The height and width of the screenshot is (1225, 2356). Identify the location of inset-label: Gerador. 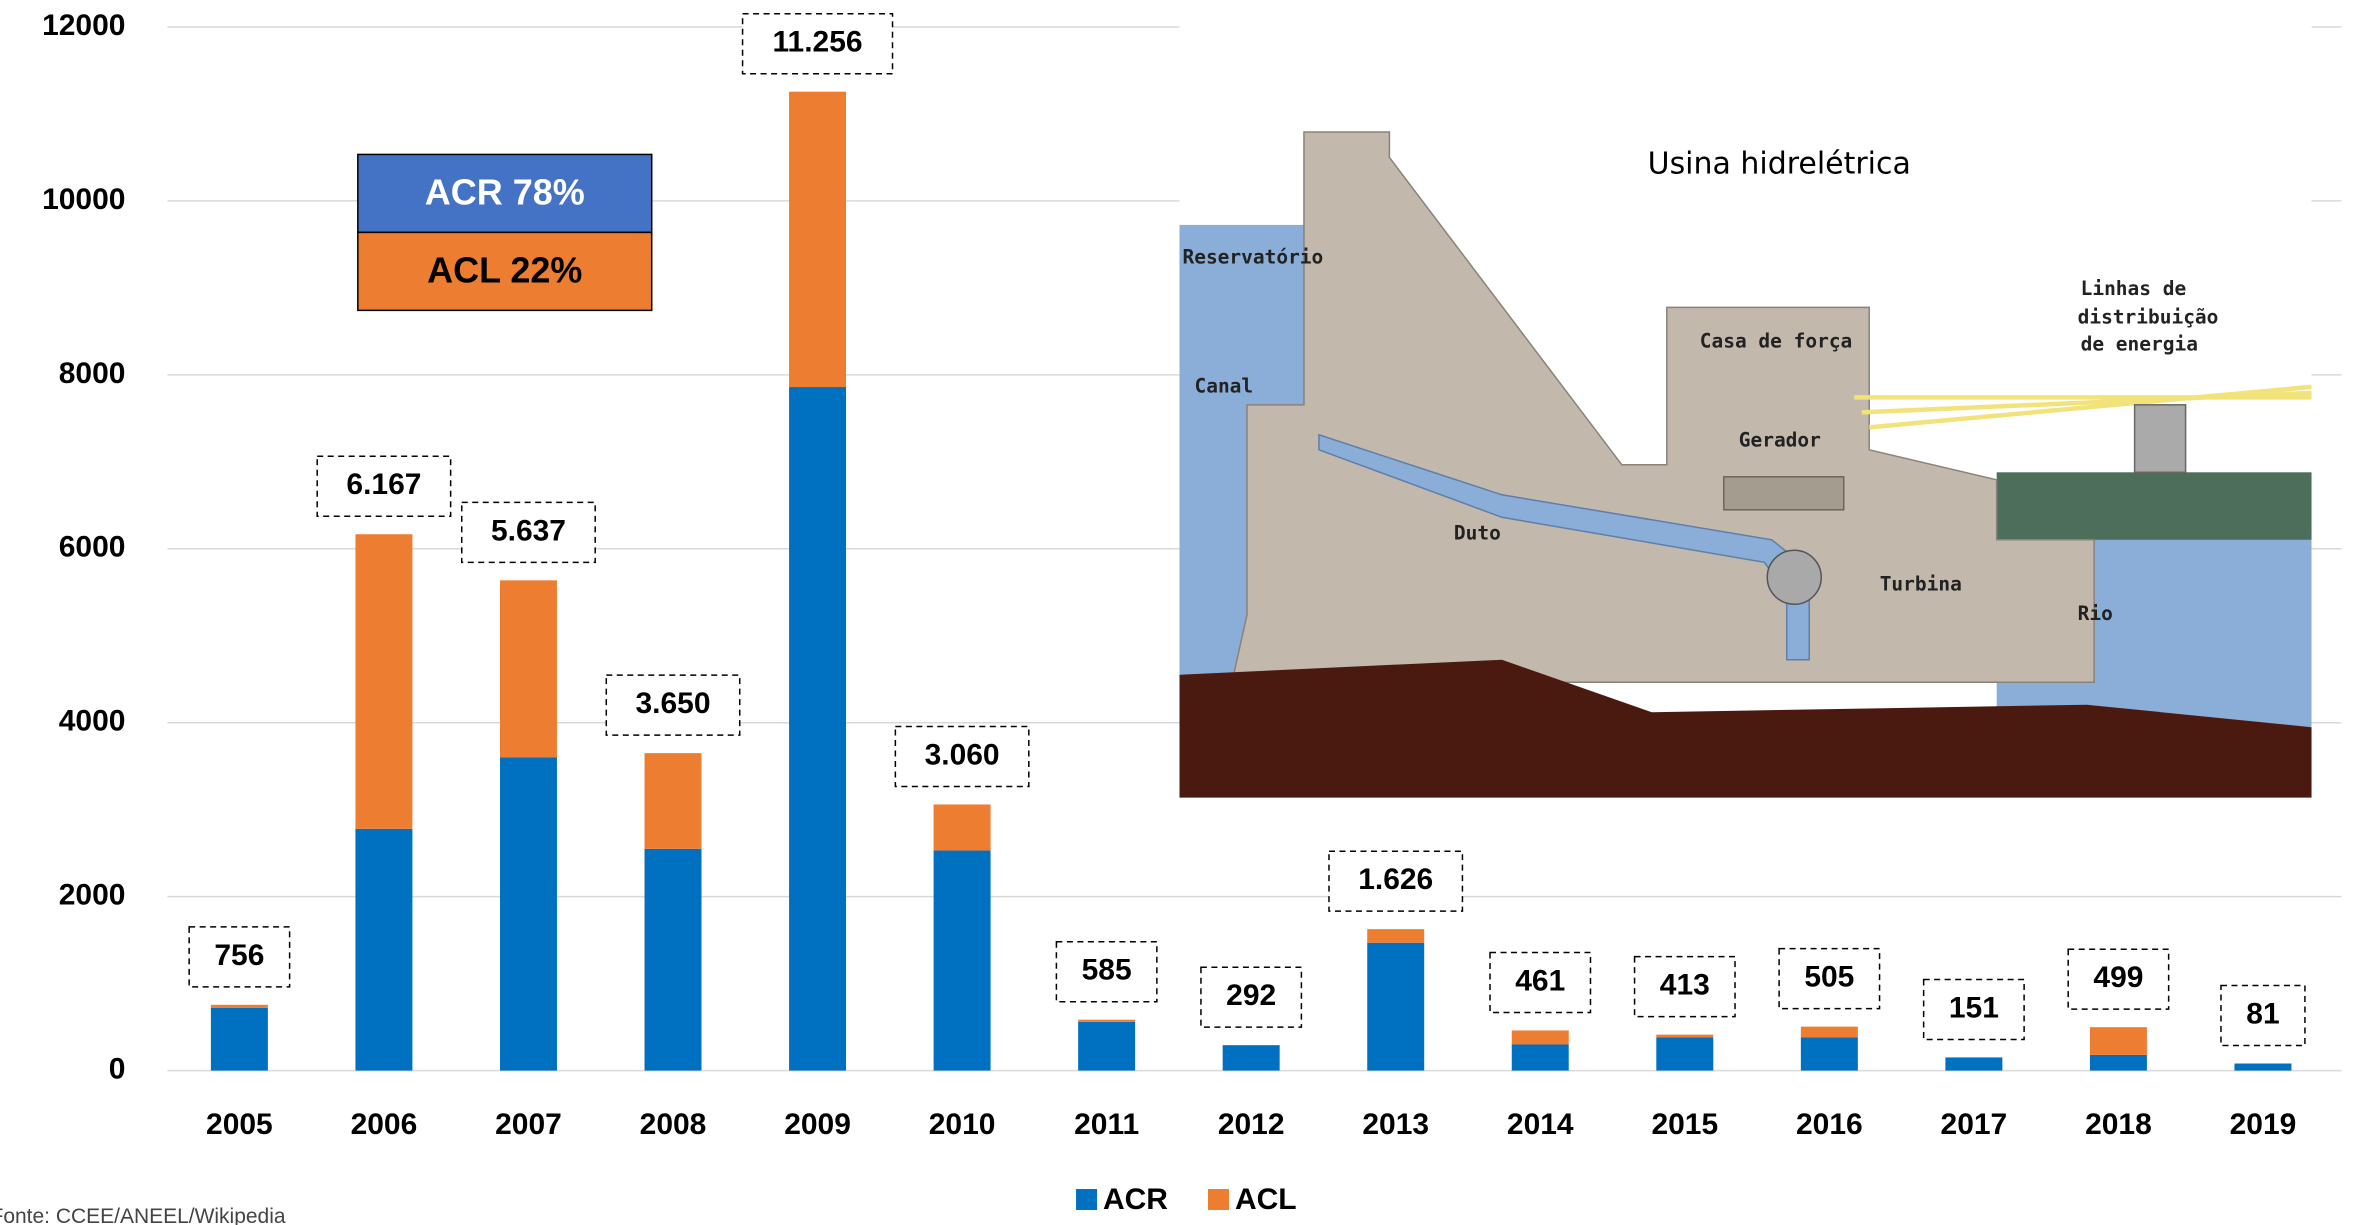
(1780, 439).